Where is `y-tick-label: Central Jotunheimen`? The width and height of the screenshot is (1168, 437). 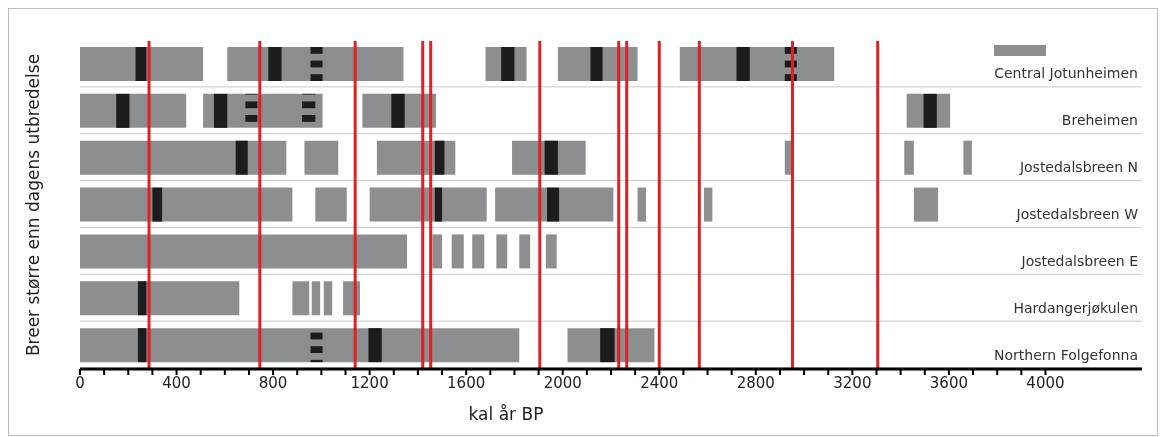
y-tick-label: Central Jotunheimen is located at coordinates (1066, 73).